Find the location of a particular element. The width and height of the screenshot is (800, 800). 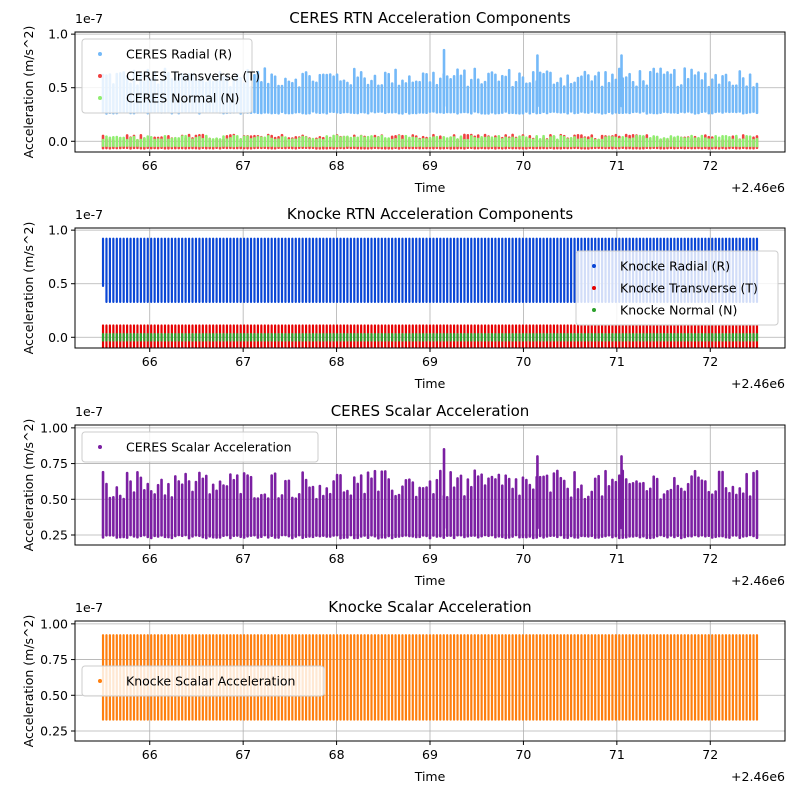

chart-title: CERES RTN Acceleration Components is located at coordinates (430, 18).